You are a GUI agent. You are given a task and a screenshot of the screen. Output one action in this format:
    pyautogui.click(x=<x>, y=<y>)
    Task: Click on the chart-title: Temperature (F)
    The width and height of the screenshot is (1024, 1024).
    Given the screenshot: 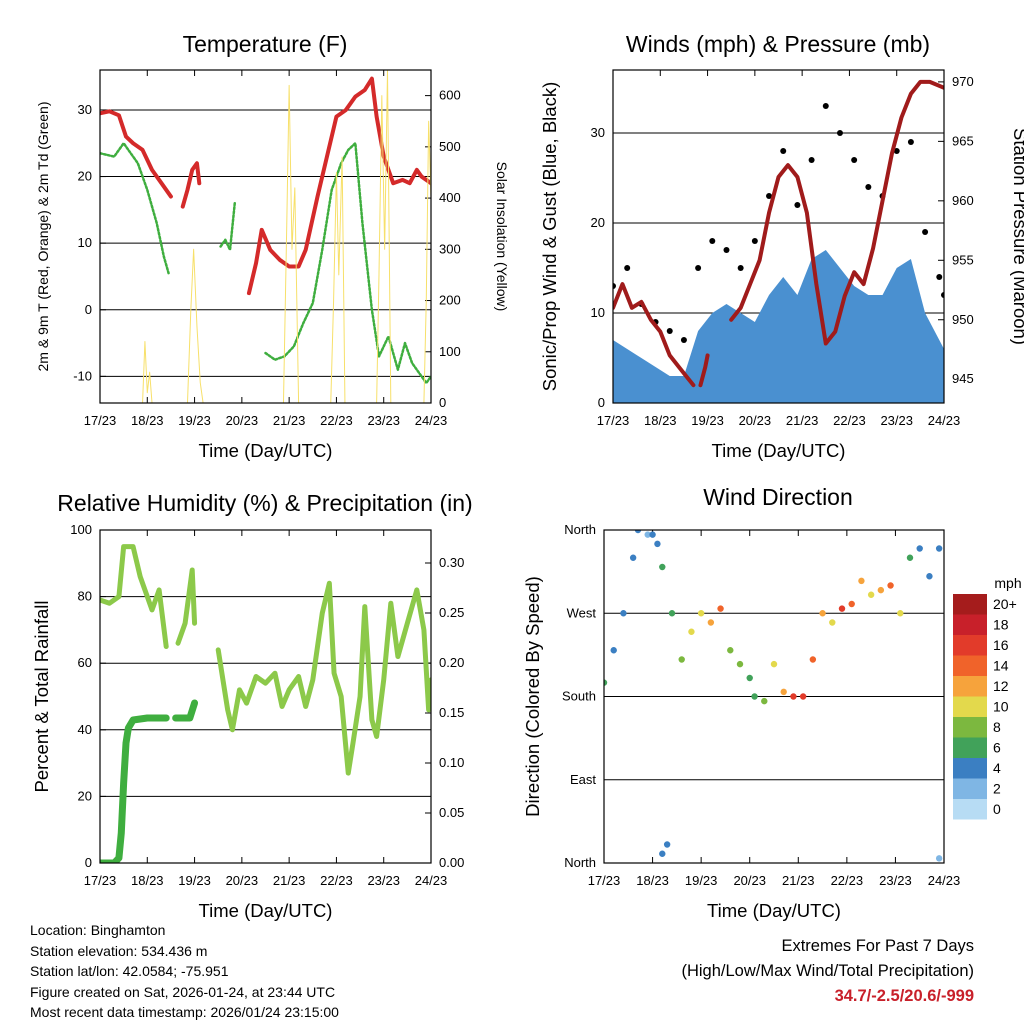 What is the action you would take?
    pyautogui.click(x=265, y=44)
    